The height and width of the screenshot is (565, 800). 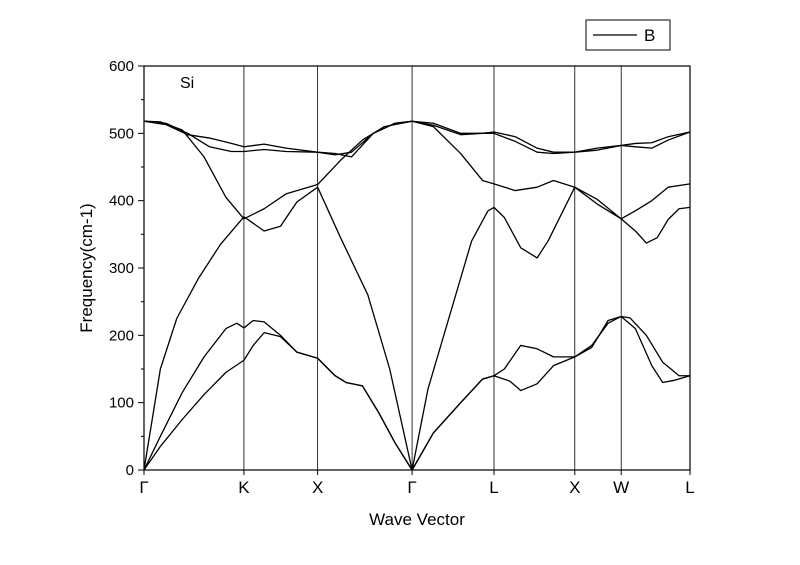 What do you see at coordinates (121, 403) in the screenshot?
I see `y-tick-label-1: 100` at bounding box center [121, 403].